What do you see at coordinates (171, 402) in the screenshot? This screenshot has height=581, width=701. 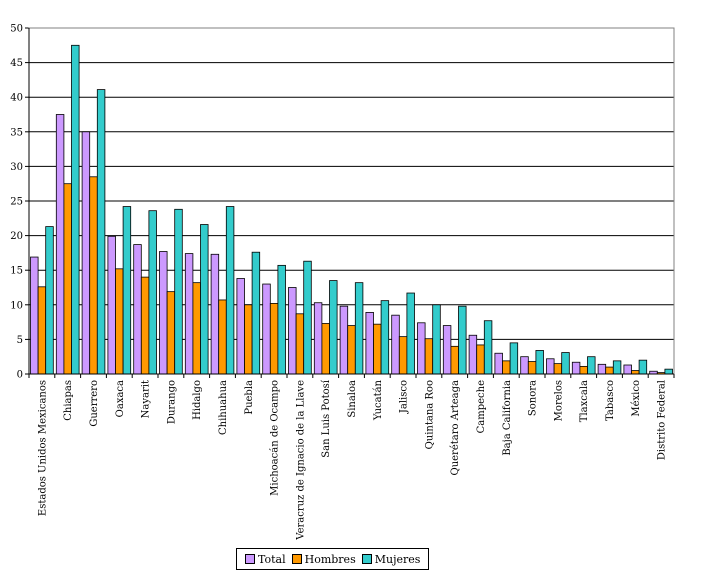 I see `x-category-label: Durango` at bounding box center [171, 402].